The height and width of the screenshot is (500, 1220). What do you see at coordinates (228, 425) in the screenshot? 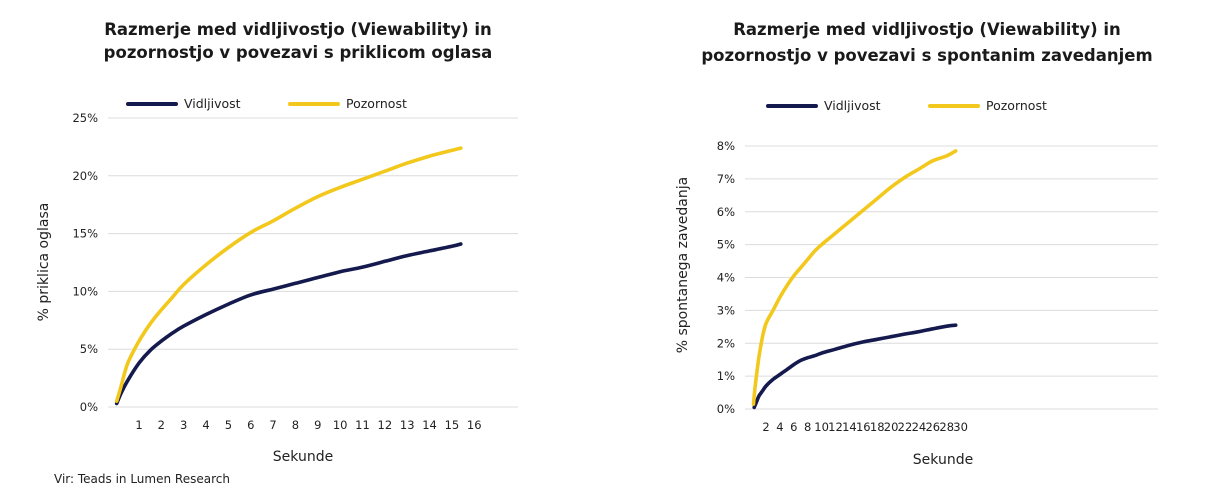
I see `x-tick-label: 5` at bounding box center [228, 425].